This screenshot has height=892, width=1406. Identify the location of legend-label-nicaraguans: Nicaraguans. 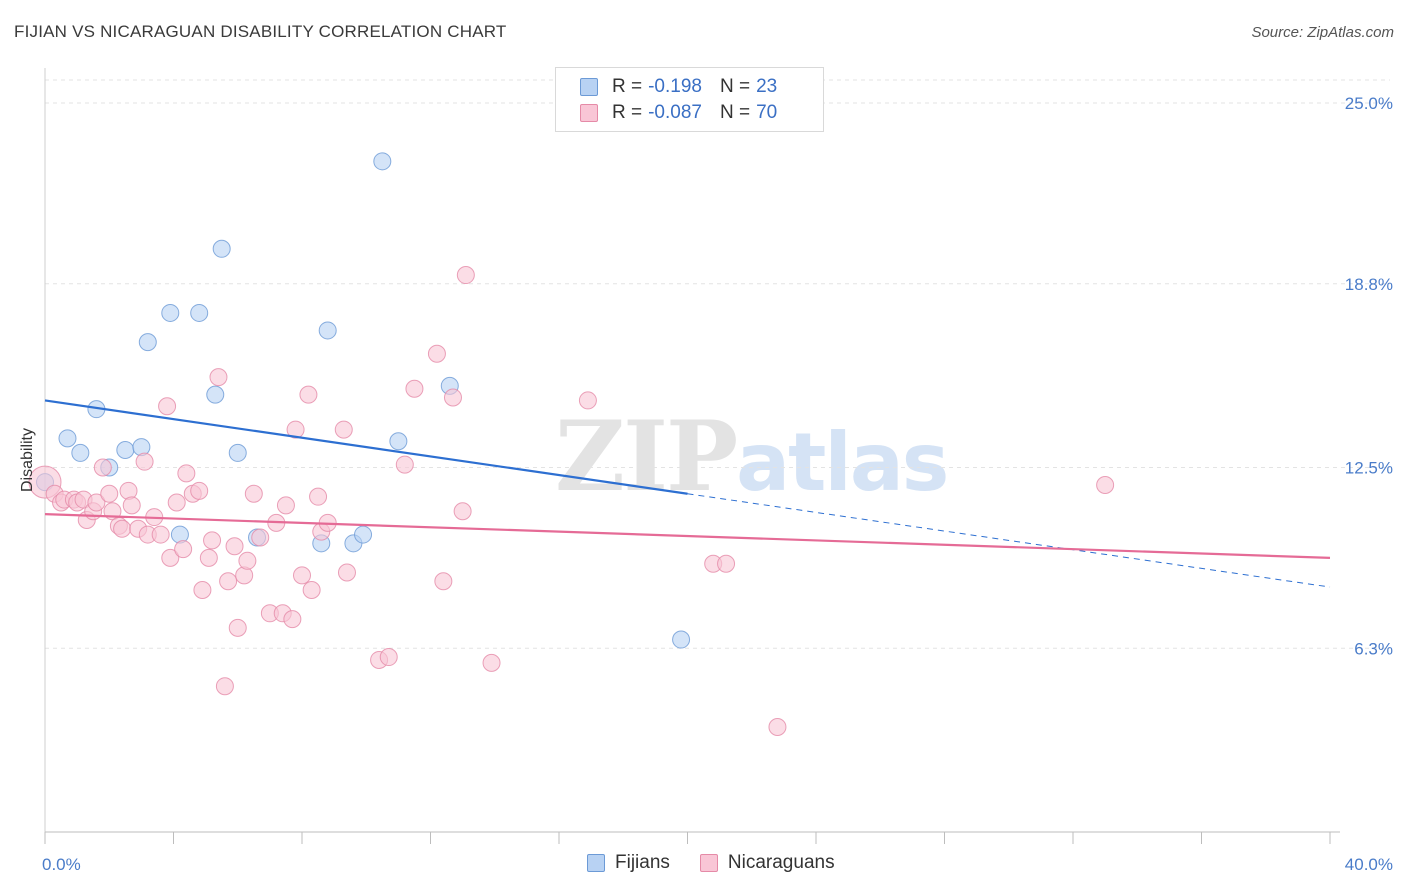
(781, 862).